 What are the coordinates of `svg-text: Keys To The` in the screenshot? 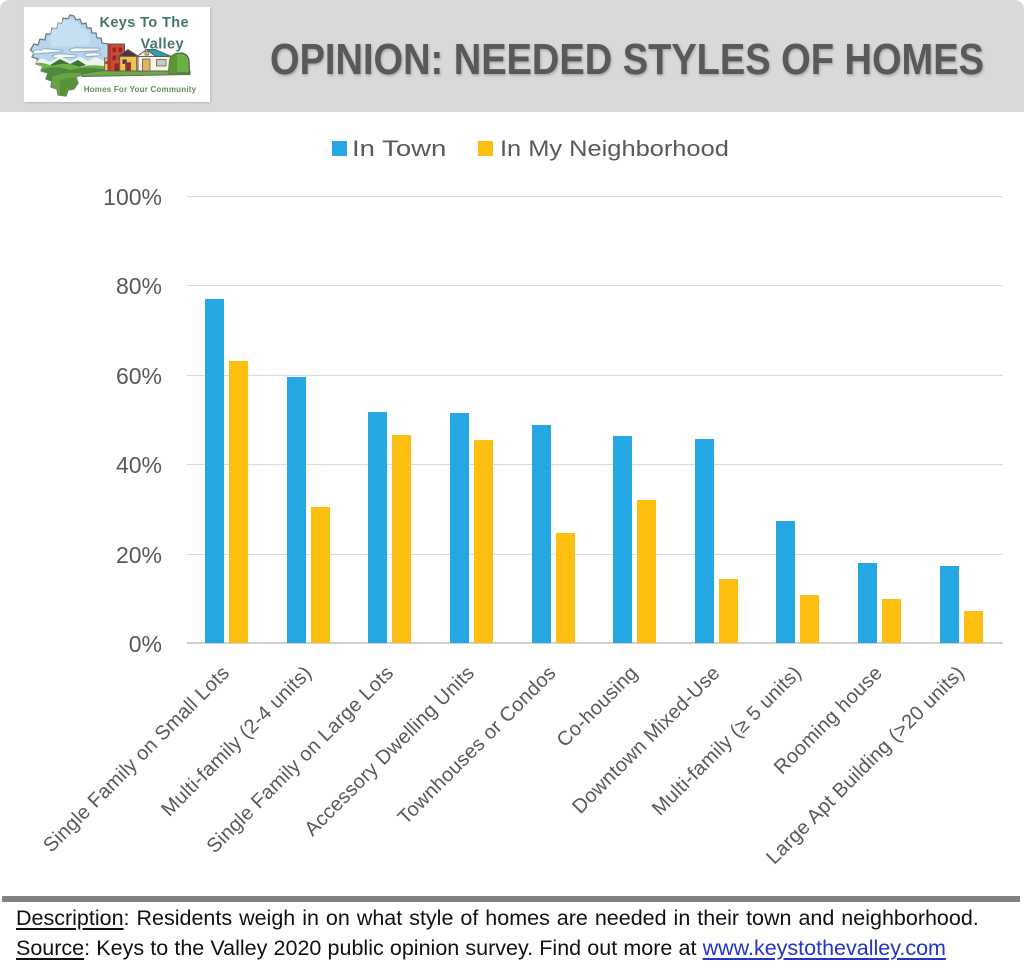 It's located at (144, 23).